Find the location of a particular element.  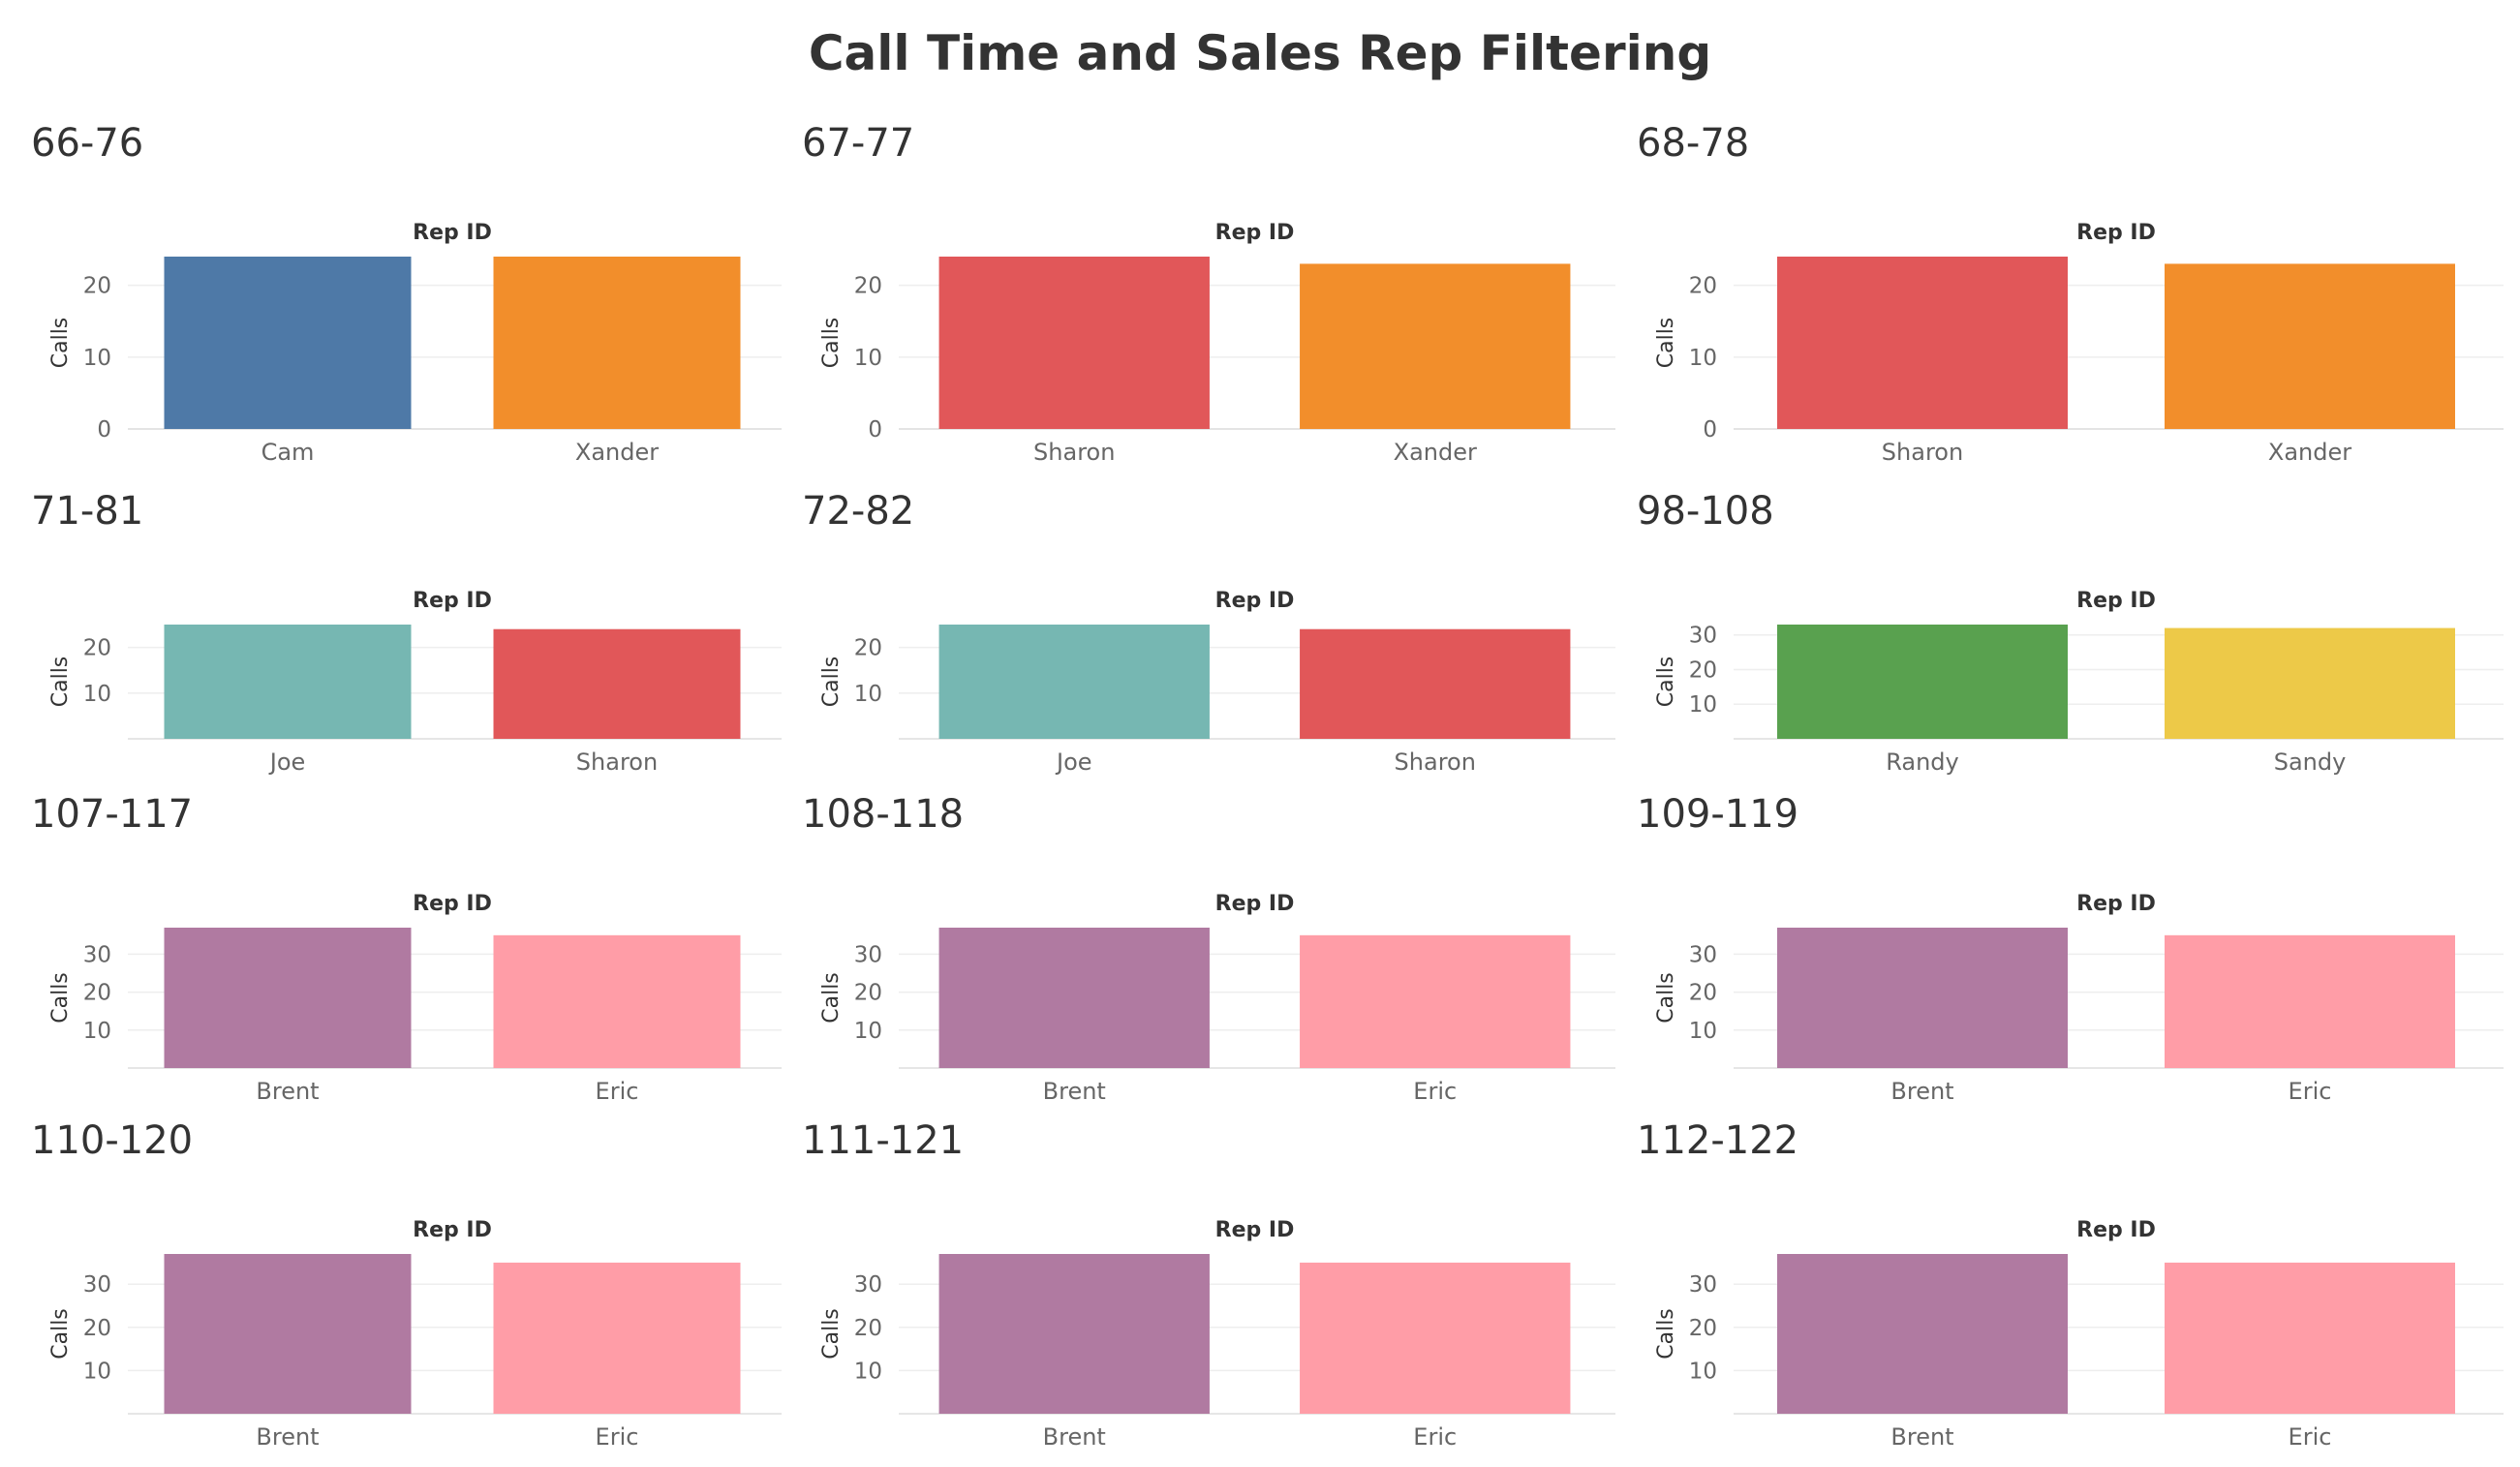

bar-sandy is located at coordinates (2310, 684).